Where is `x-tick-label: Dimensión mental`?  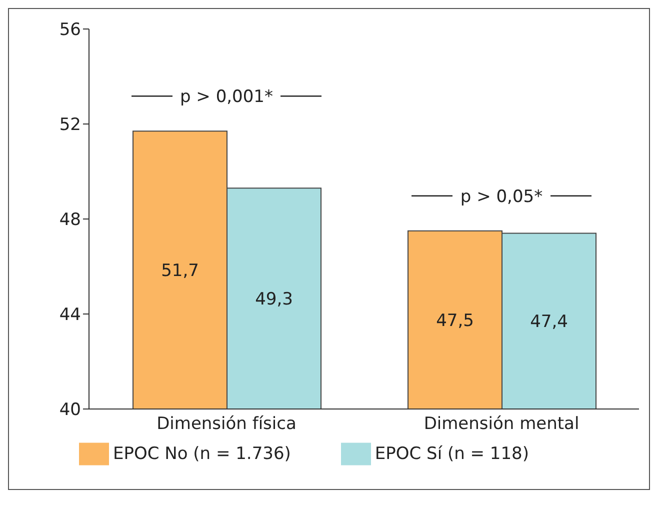
x-tick-label: Dimensión mental is located at coordinates (502, 424).